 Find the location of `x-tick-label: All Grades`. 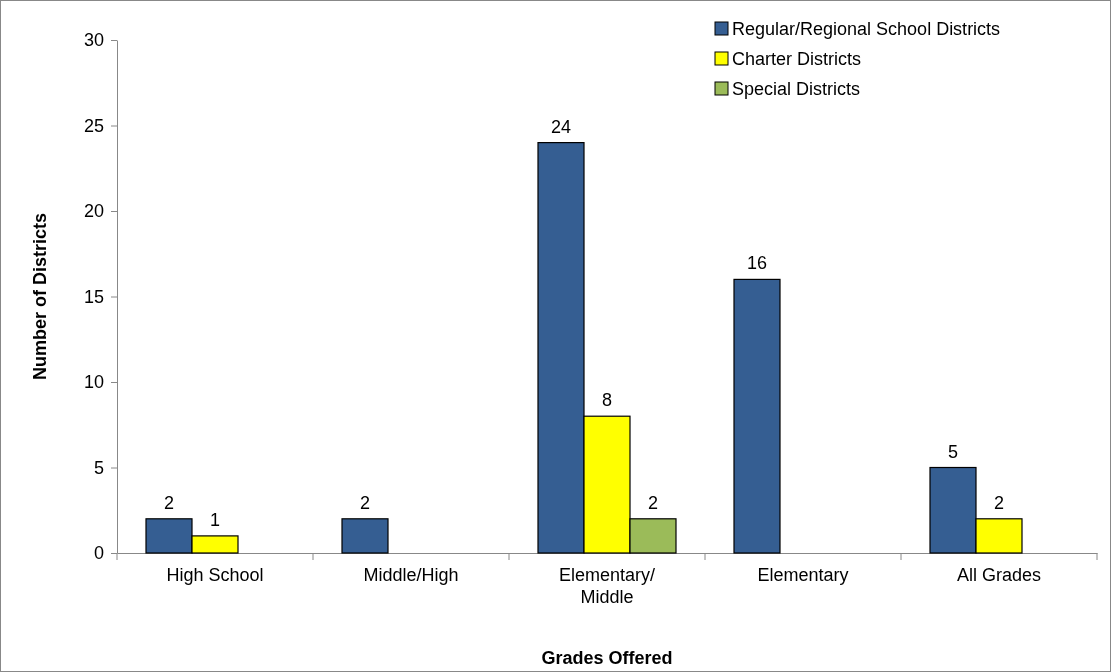

x-tick-label: All Grades is located at coordinates (999, 575).